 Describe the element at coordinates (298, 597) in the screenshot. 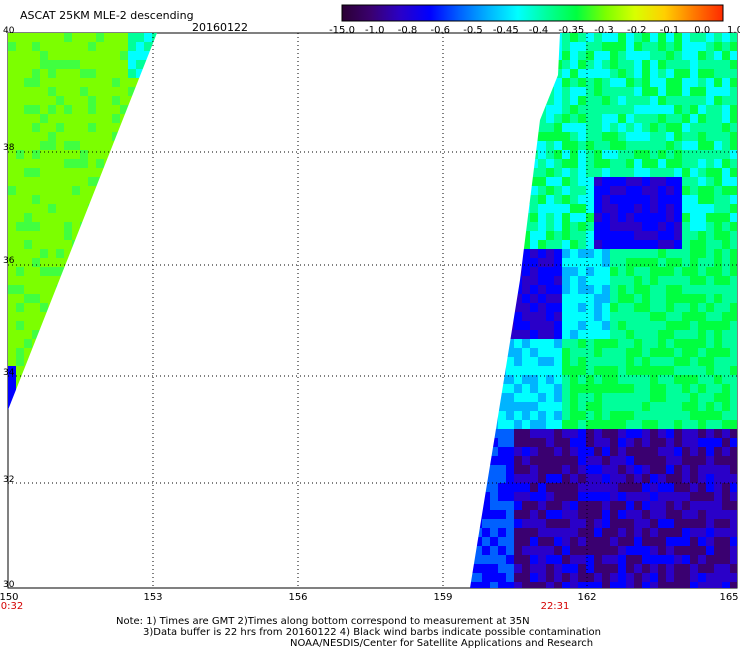

I see `x-tick-156: 156` at that location.